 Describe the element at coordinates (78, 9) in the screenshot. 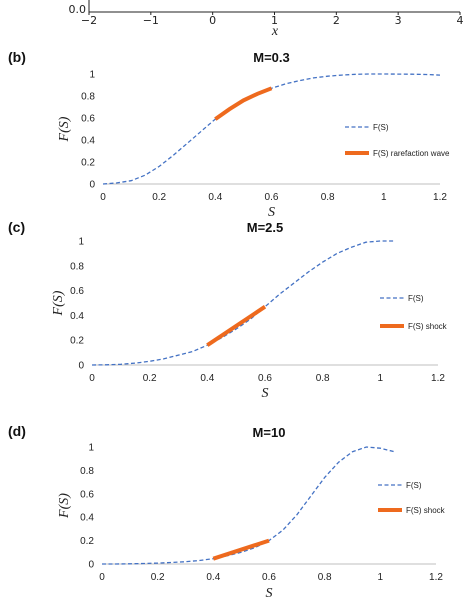

I see `top-strip-y-tick: 0.0` at that location.